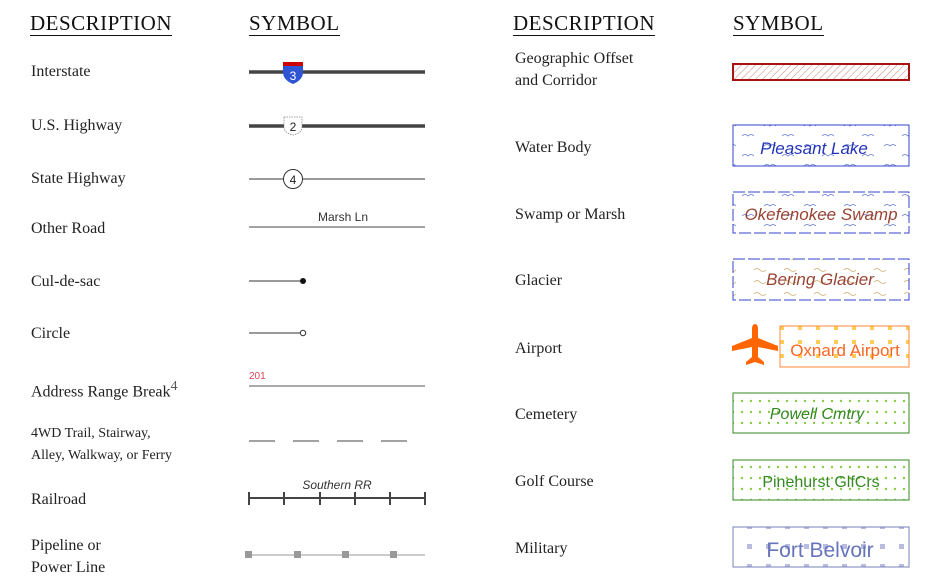  What do you see at coordinates (337, 379) in the screenshot?
I see `address-range-symbol: 201` at bounding box center [337, 379].